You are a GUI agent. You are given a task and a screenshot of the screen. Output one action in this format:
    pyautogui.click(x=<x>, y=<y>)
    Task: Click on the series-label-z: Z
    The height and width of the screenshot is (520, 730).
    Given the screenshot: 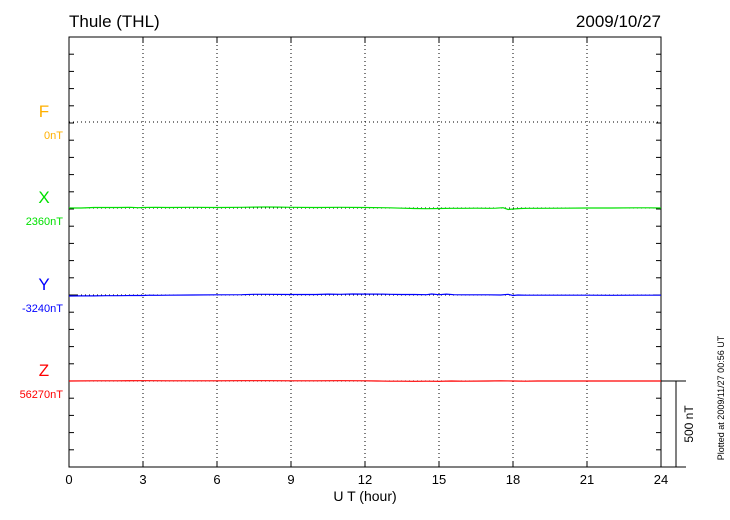 What is the action you would take?
    pyautogui.click(x=44, y=370)
    